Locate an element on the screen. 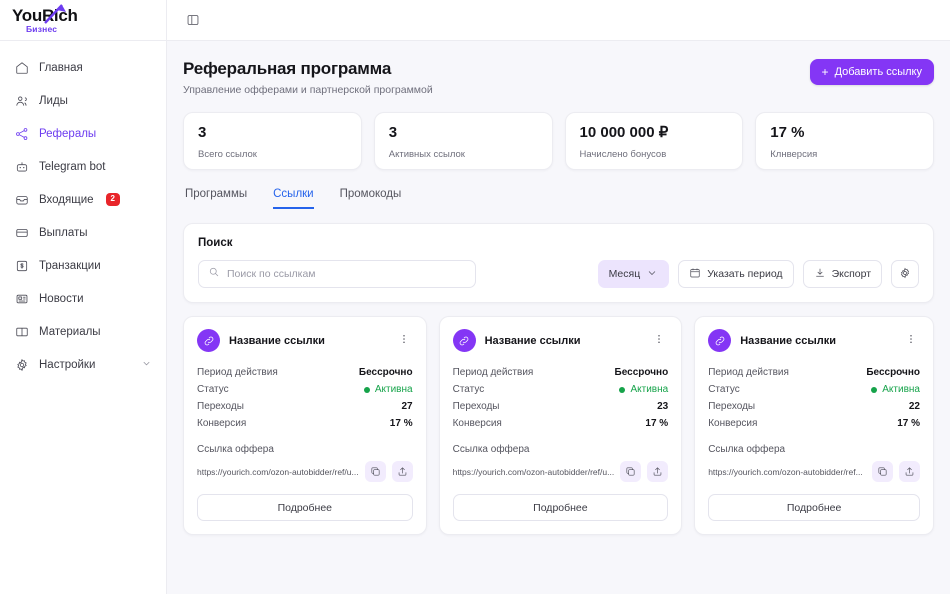 The height and width of the screenshot is (594, 950). stat-key: Период действия is located at coordinates (748, 372).